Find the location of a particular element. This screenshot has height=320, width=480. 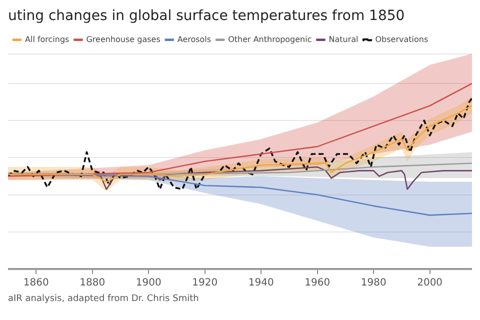

legend-label: All forcings is located at coordinates (47, 39).